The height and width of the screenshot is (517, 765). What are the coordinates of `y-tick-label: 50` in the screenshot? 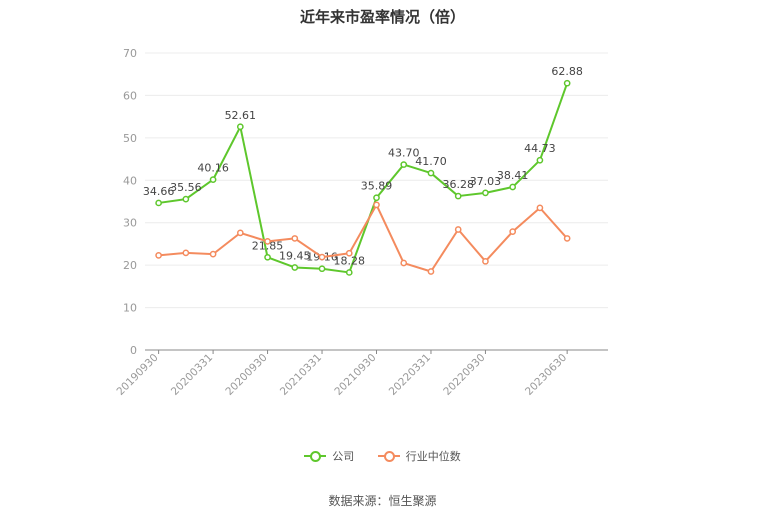 It's located at (130, 138).